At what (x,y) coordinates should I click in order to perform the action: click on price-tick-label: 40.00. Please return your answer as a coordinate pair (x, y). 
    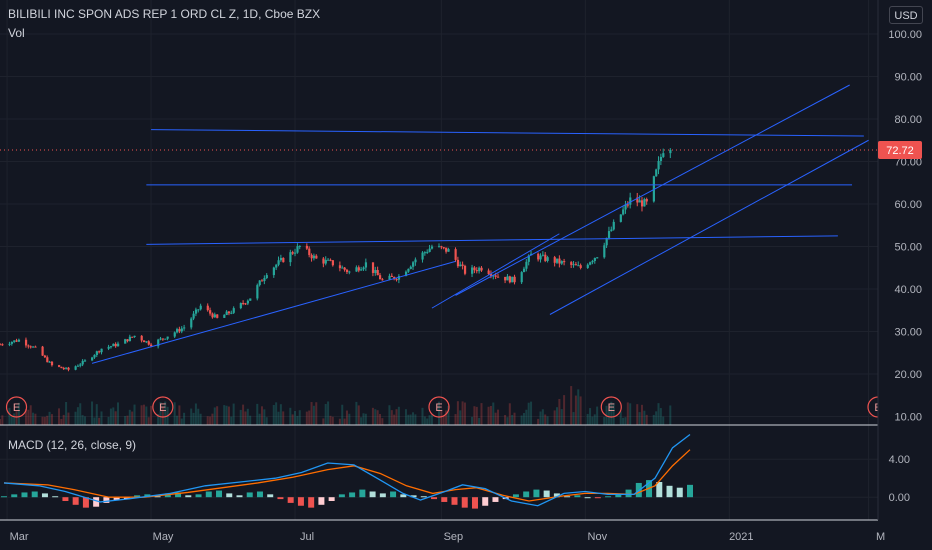
    Looking at the image, I should click on (908, 290).